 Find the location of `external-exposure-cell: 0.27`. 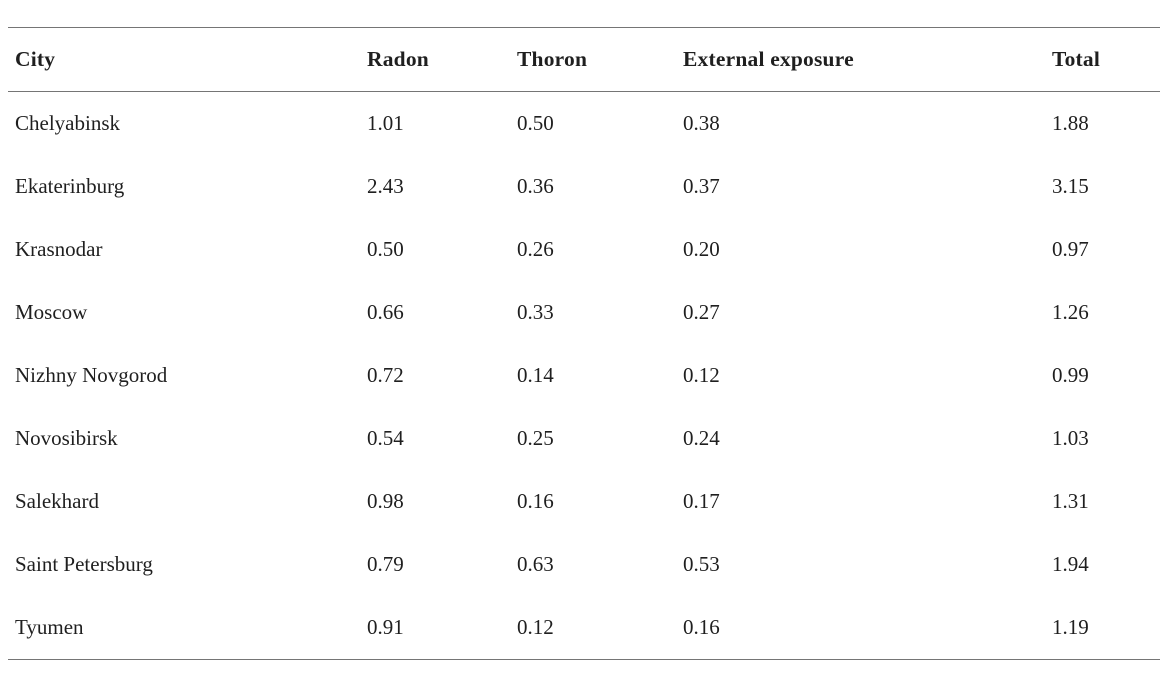

external-exposure-cell: 0.27 is located at coordinates (701, 312).